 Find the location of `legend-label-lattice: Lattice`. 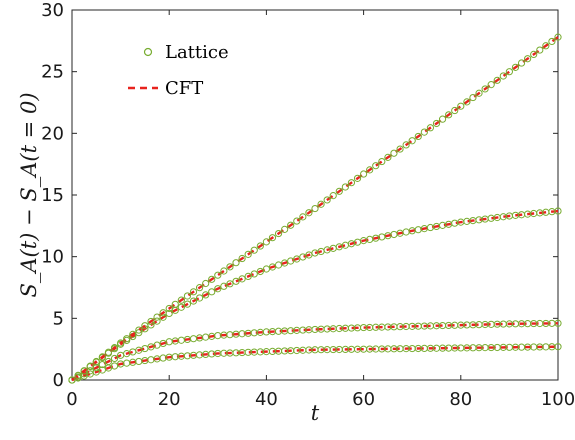

legend-label-lattice: Lattice is located at coordinates (197, 52).